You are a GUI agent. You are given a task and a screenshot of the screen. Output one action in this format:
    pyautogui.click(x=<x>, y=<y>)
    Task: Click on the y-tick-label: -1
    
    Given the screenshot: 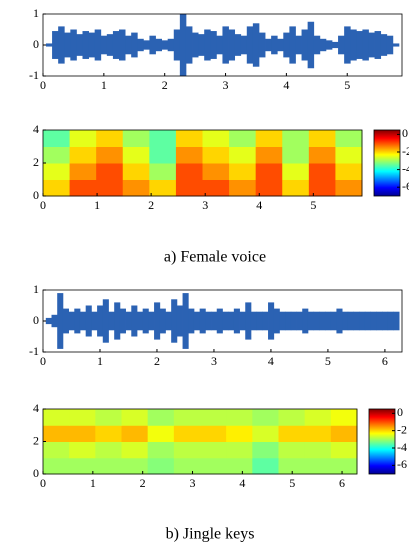 What is the action you would take?
    pyautogui.click(x=34, y=75)
    